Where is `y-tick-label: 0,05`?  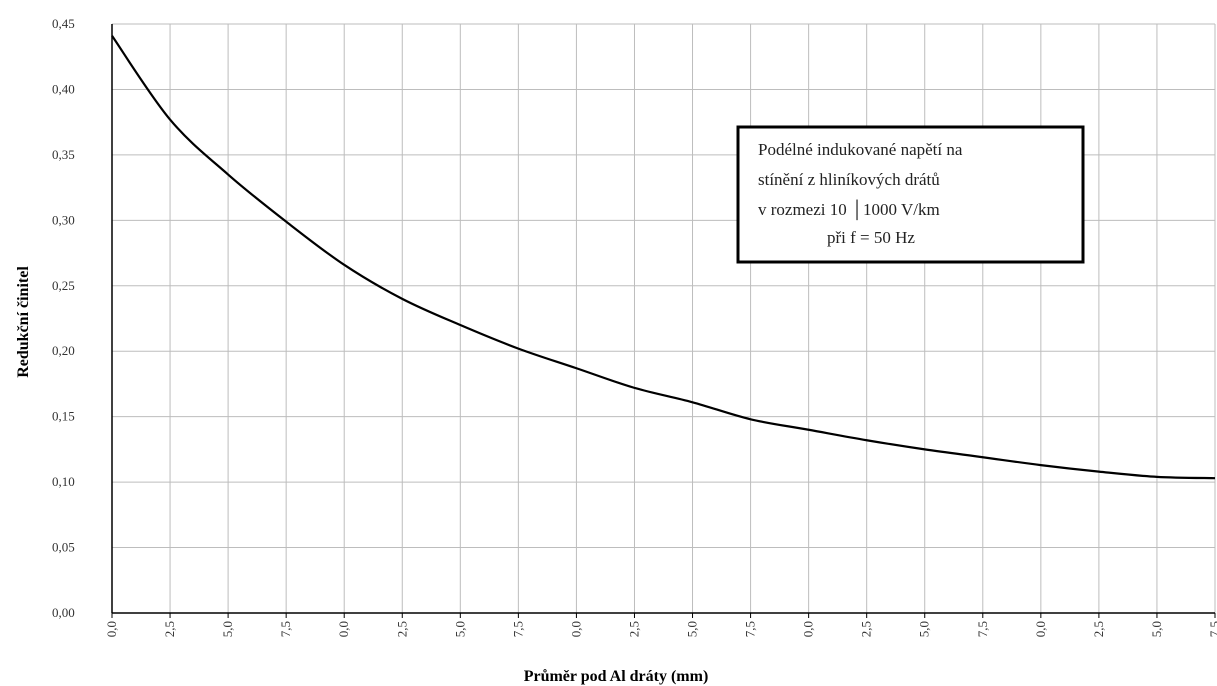
y-tick-label: 0,05 is located at coordinates (63, 547).